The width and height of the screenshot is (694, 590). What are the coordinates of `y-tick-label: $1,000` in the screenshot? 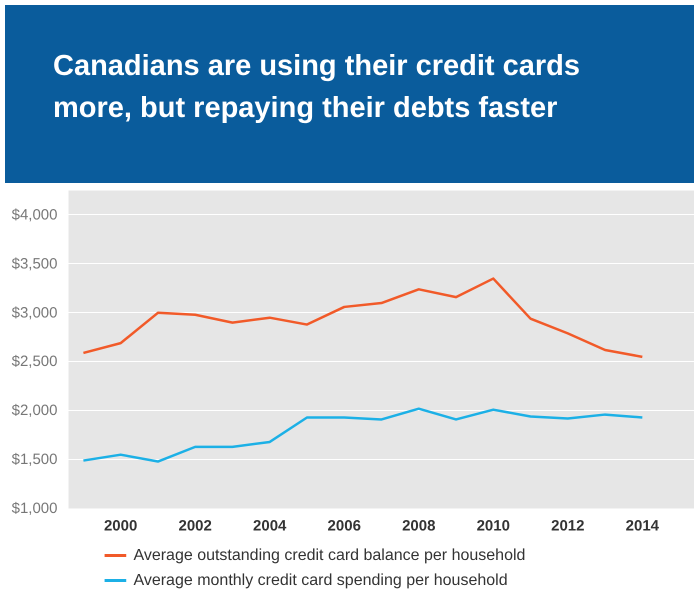 It's located at (35, 508).